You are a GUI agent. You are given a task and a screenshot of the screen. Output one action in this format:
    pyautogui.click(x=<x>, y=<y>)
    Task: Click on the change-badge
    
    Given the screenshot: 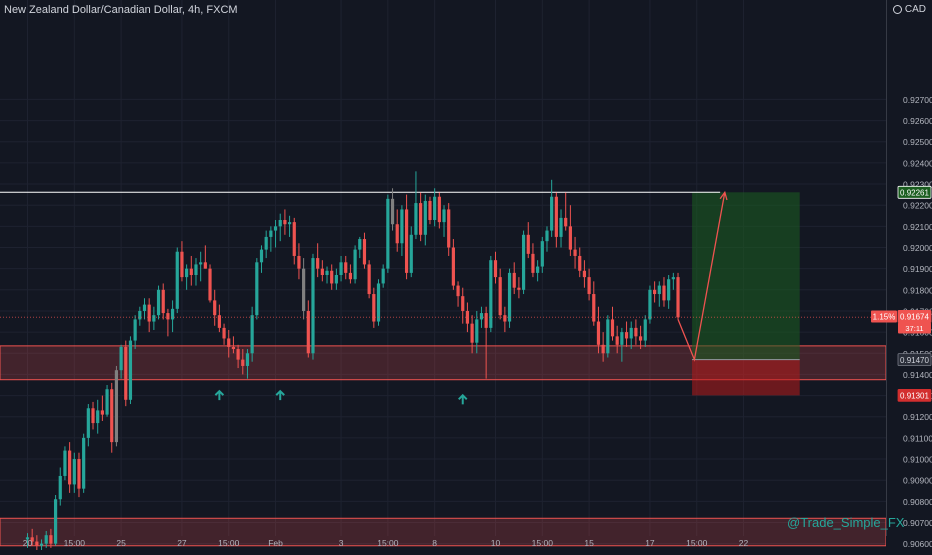 What is the action you would take?
    pyautogui.click(x=884, y=316)
    